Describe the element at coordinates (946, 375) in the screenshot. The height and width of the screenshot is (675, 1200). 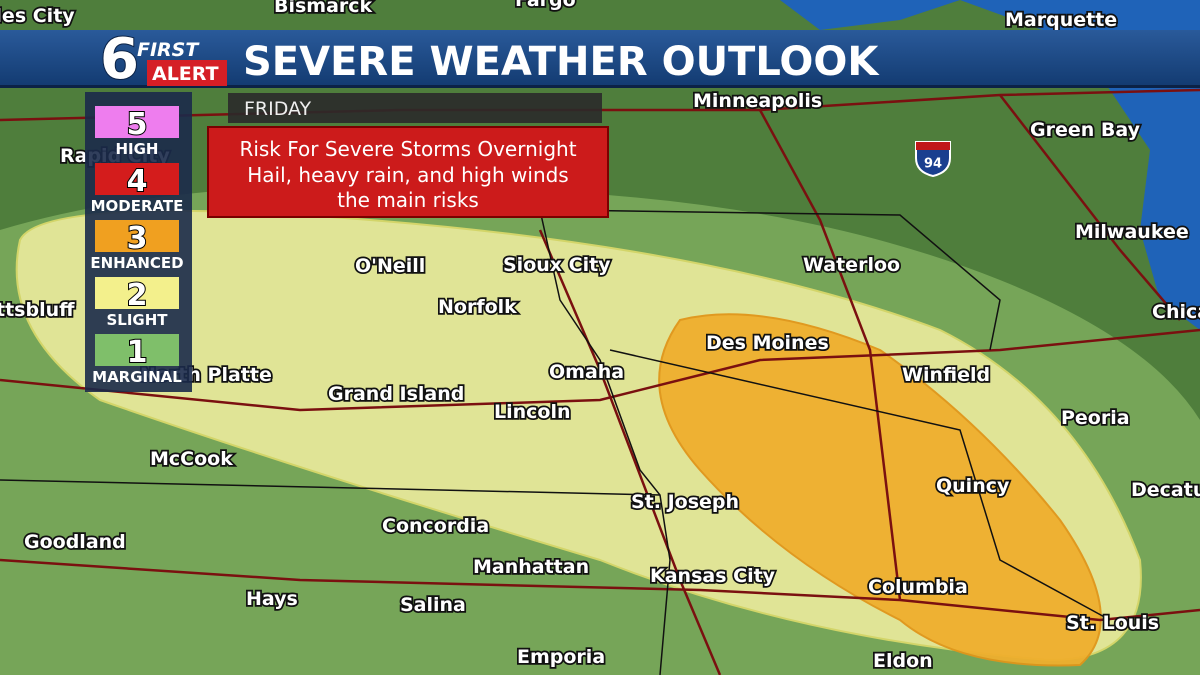
I see `city: Winfield` at that location.